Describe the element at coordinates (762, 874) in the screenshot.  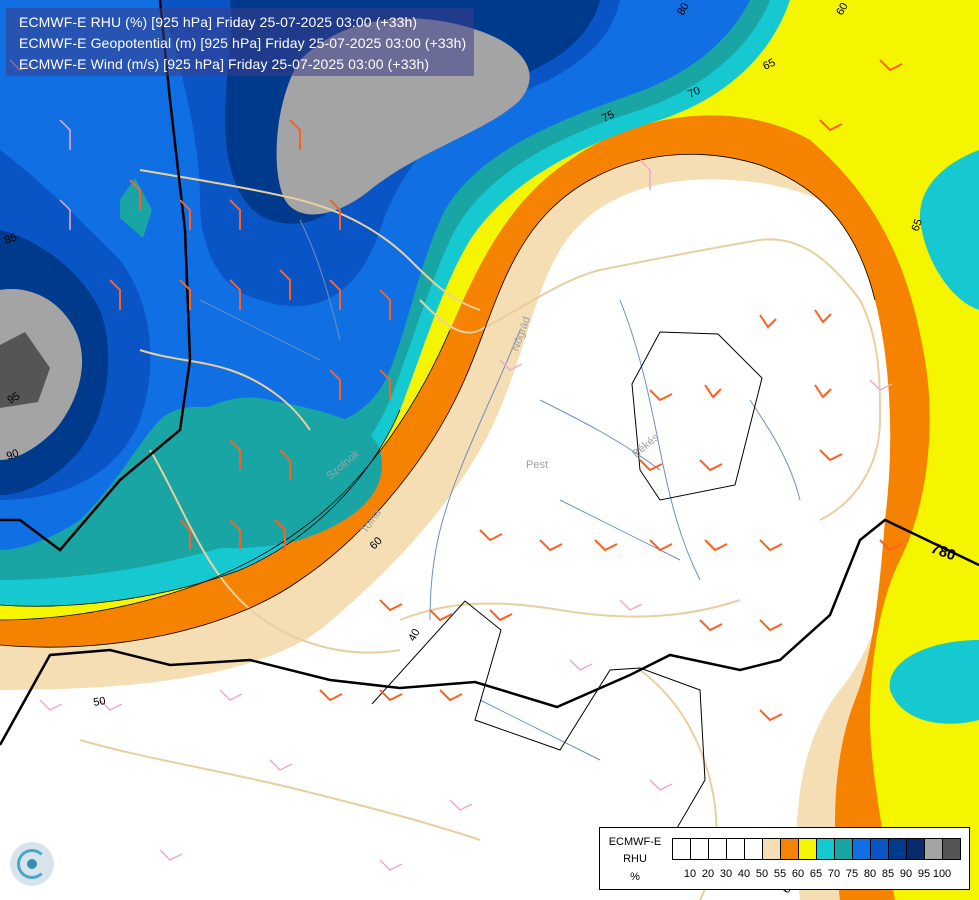
I see `legend-level-label: 50` at that location.